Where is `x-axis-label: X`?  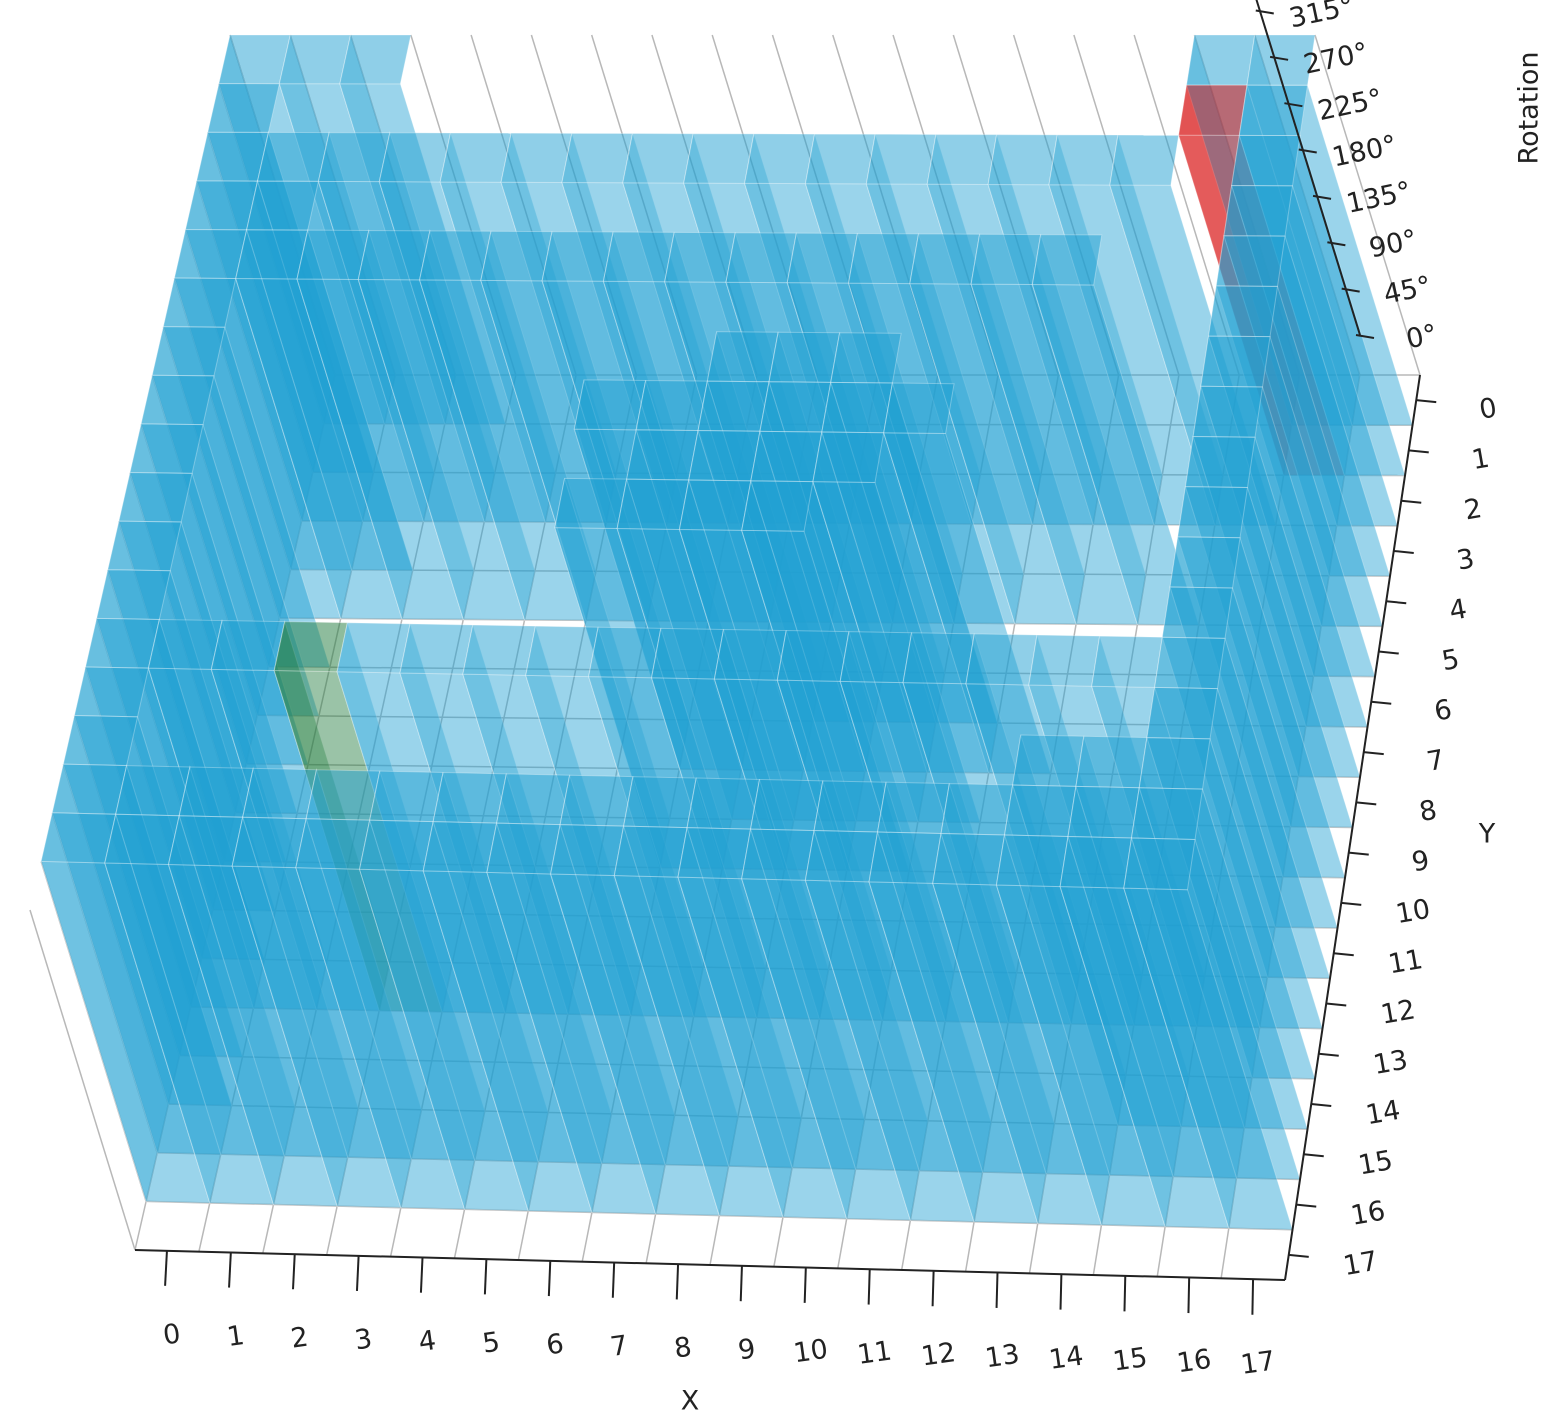 x-axis-label: X is located at coordinates (690, 1401).